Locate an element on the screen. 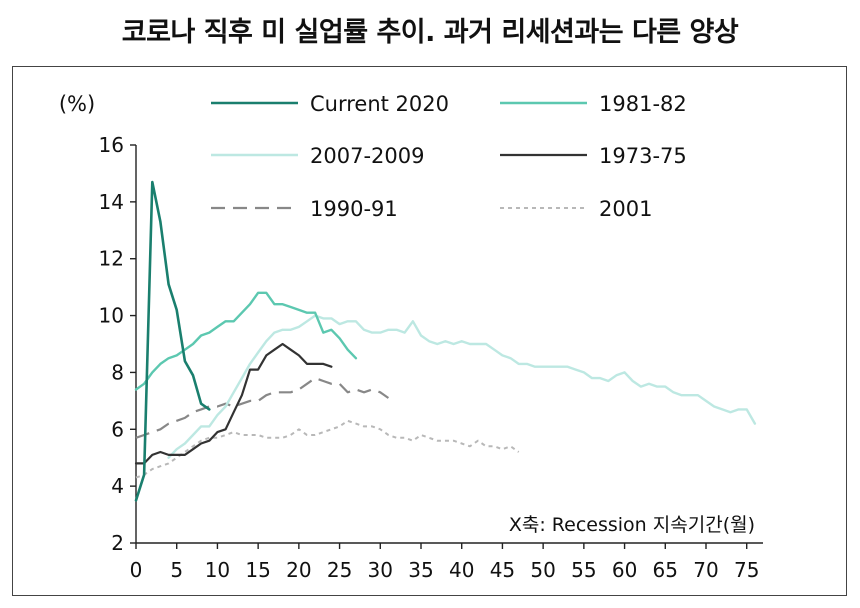 The height and width of the screenshot is (608, 860). y-tick-label: 10 is located at coordinates (111, 316).